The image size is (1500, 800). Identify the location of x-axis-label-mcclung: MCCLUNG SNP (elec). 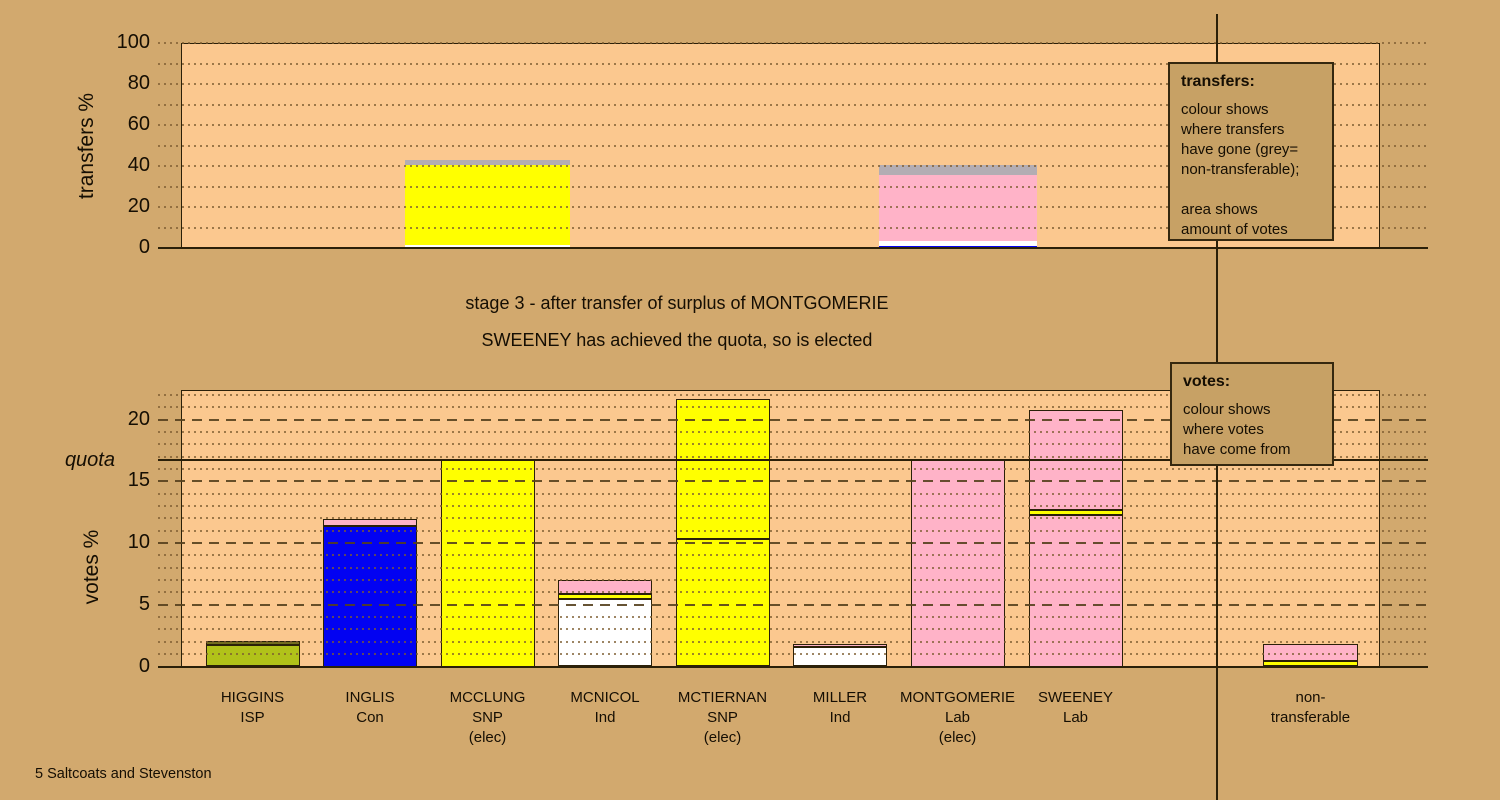
(487, 717).